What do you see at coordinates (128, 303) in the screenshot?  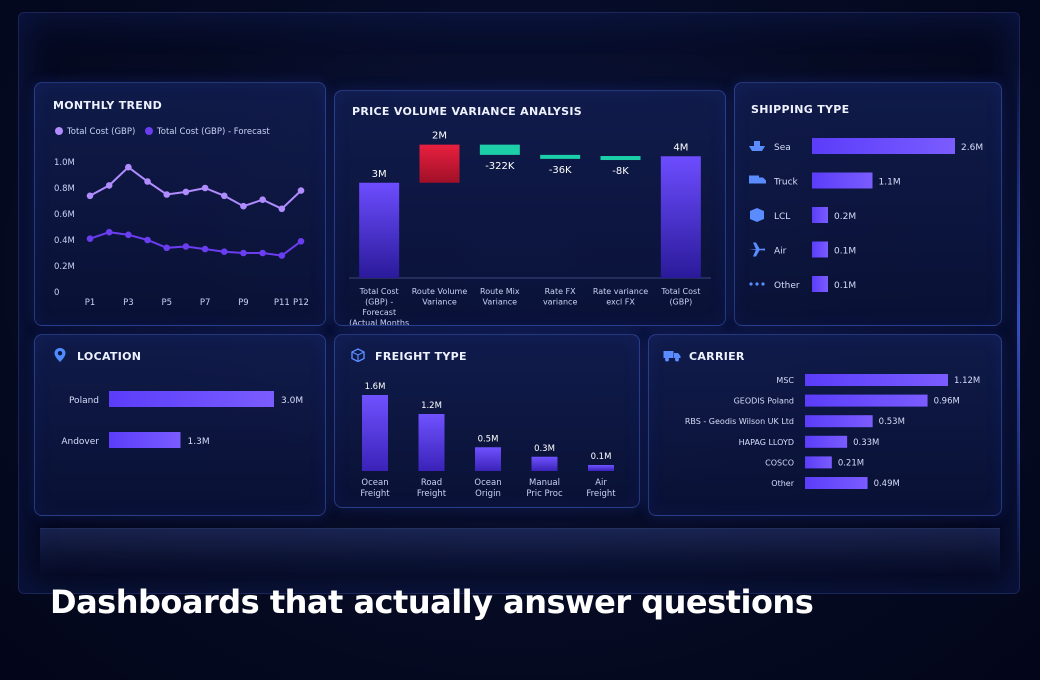 I see `x-tick-label: P3` at bounding box center [128, 303].